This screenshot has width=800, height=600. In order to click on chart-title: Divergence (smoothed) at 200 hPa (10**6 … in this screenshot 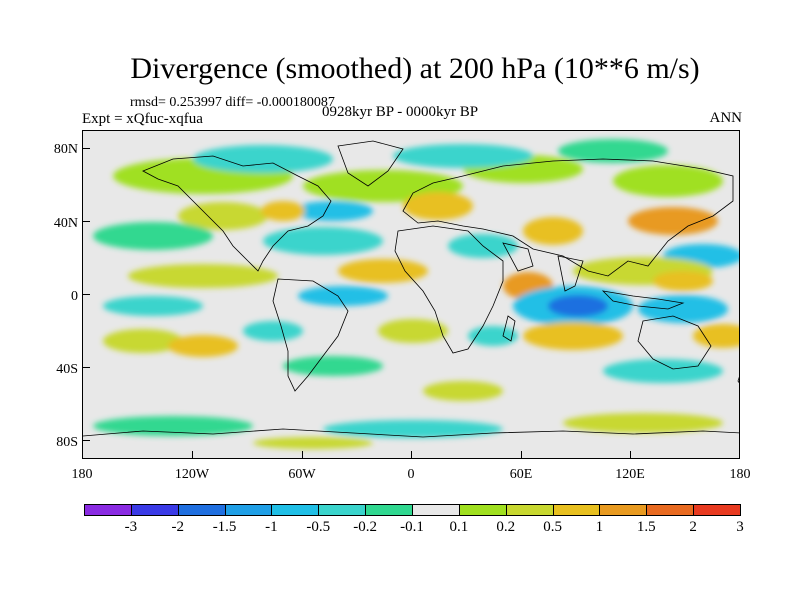, I will do `click(415, 68)`.